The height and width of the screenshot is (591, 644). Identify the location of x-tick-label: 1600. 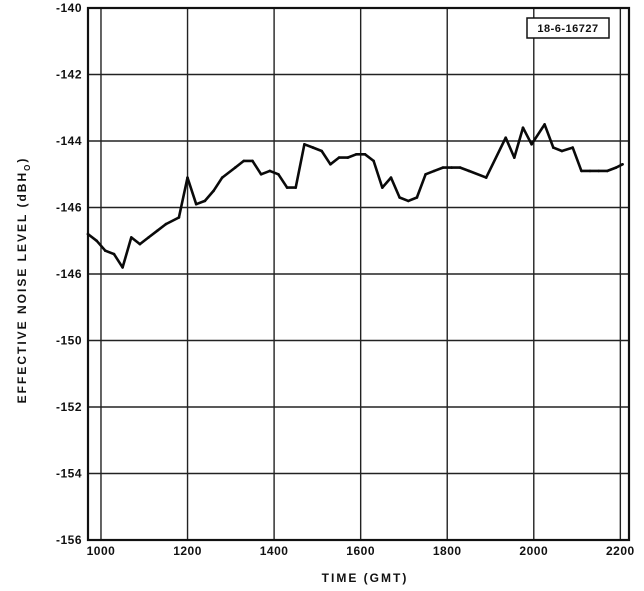
(360, 551).